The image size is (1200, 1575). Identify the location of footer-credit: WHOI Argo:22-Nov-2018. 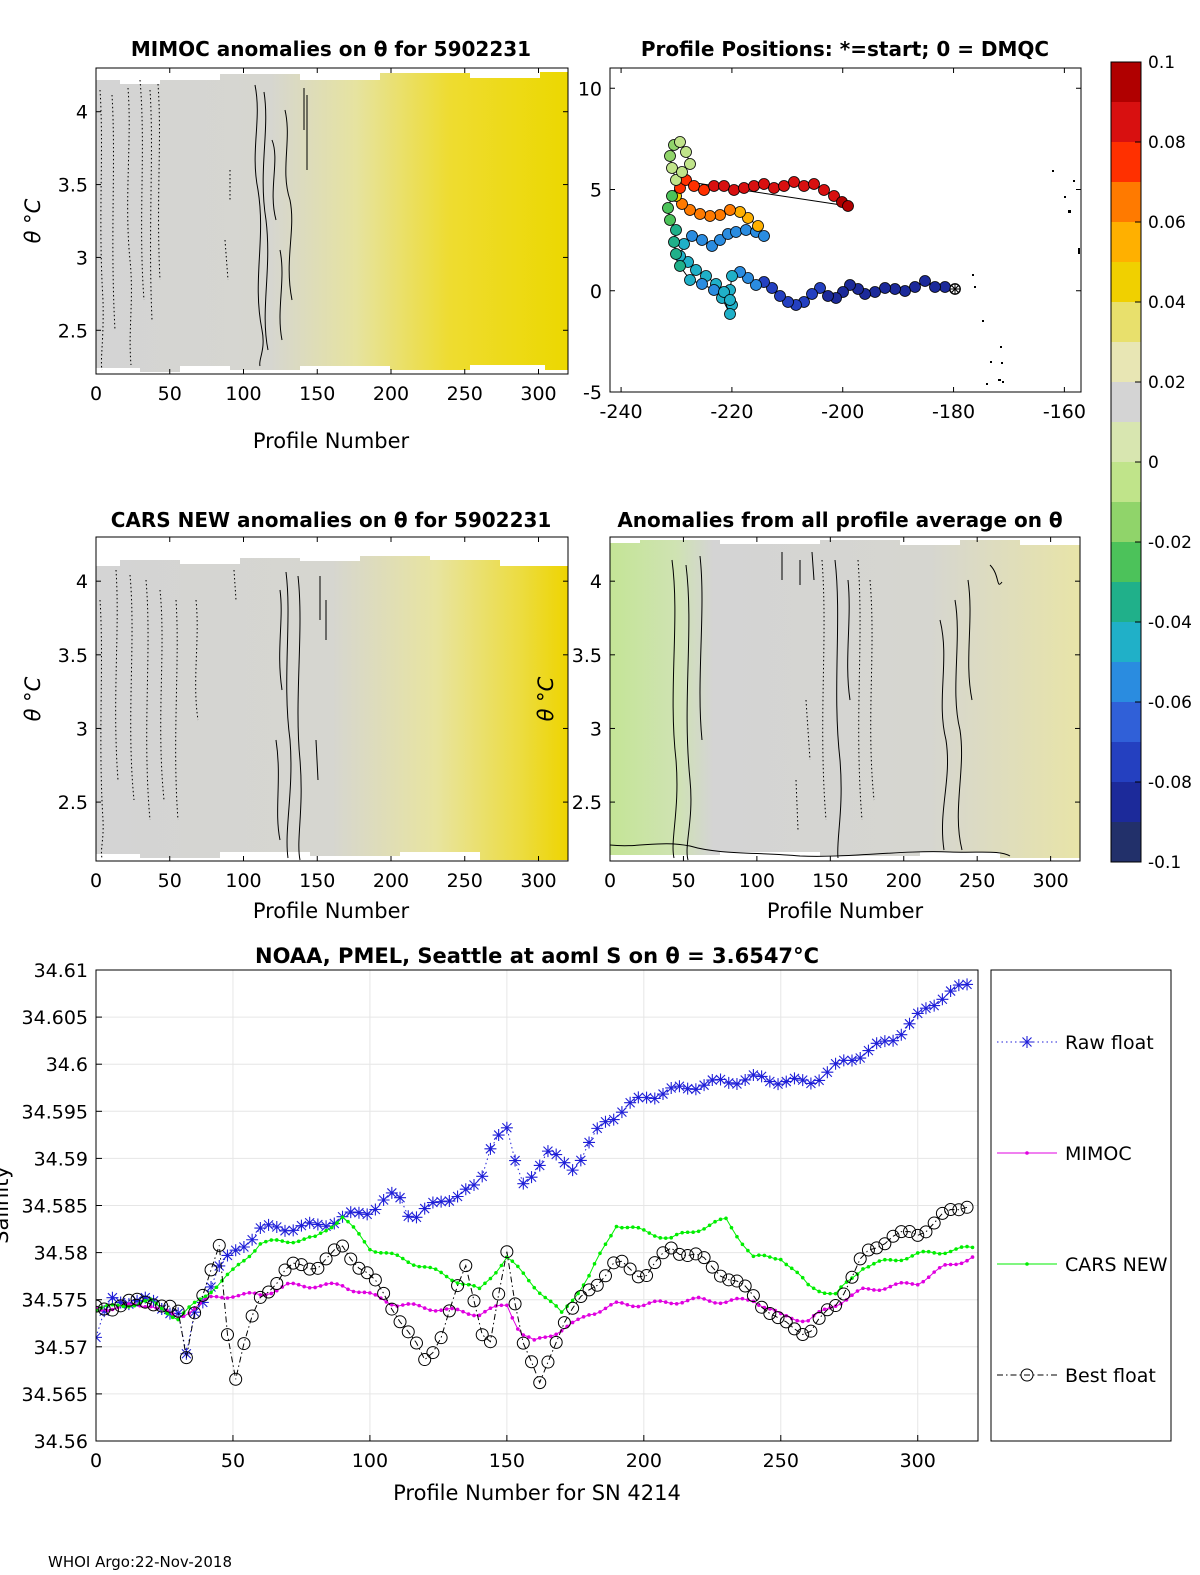
(140, 1562).